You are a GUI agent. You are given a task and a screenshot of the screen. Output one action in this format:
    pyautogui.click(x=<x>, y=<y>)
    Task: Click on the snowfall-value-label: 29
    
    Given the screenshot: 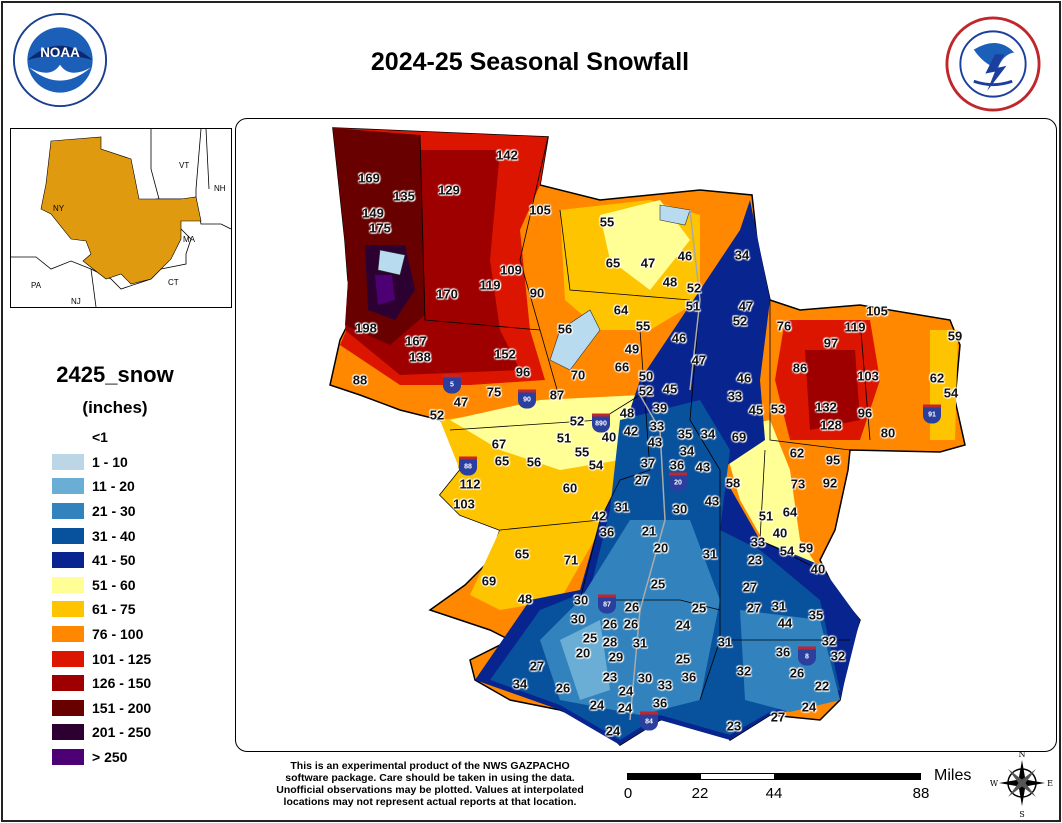 What is the action you would take?
    pyautogui.click(x=616, y=657)
    